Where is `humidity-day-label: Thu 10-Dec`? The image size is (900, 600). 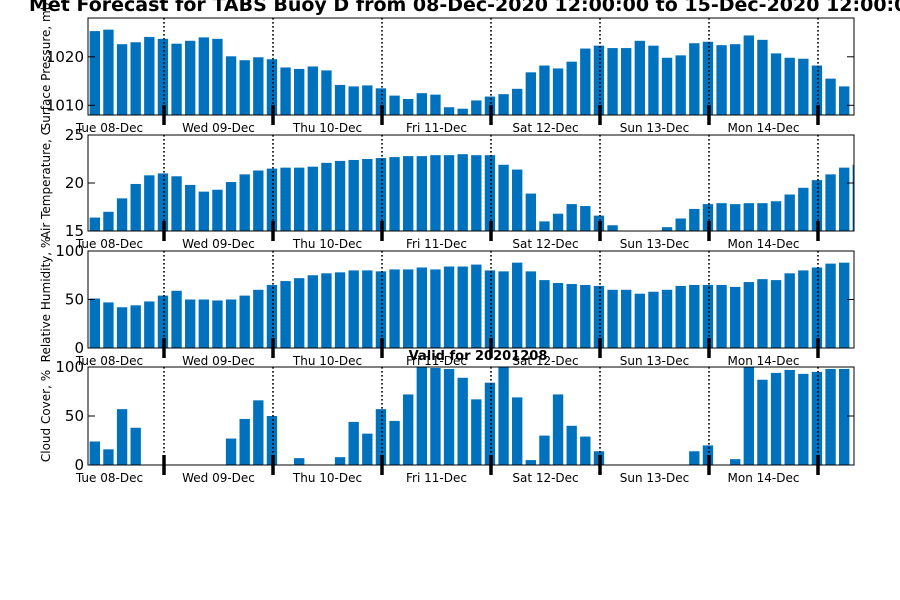
humidity-day-label: Thu 10-Dec is located at coordinates (327, 361).